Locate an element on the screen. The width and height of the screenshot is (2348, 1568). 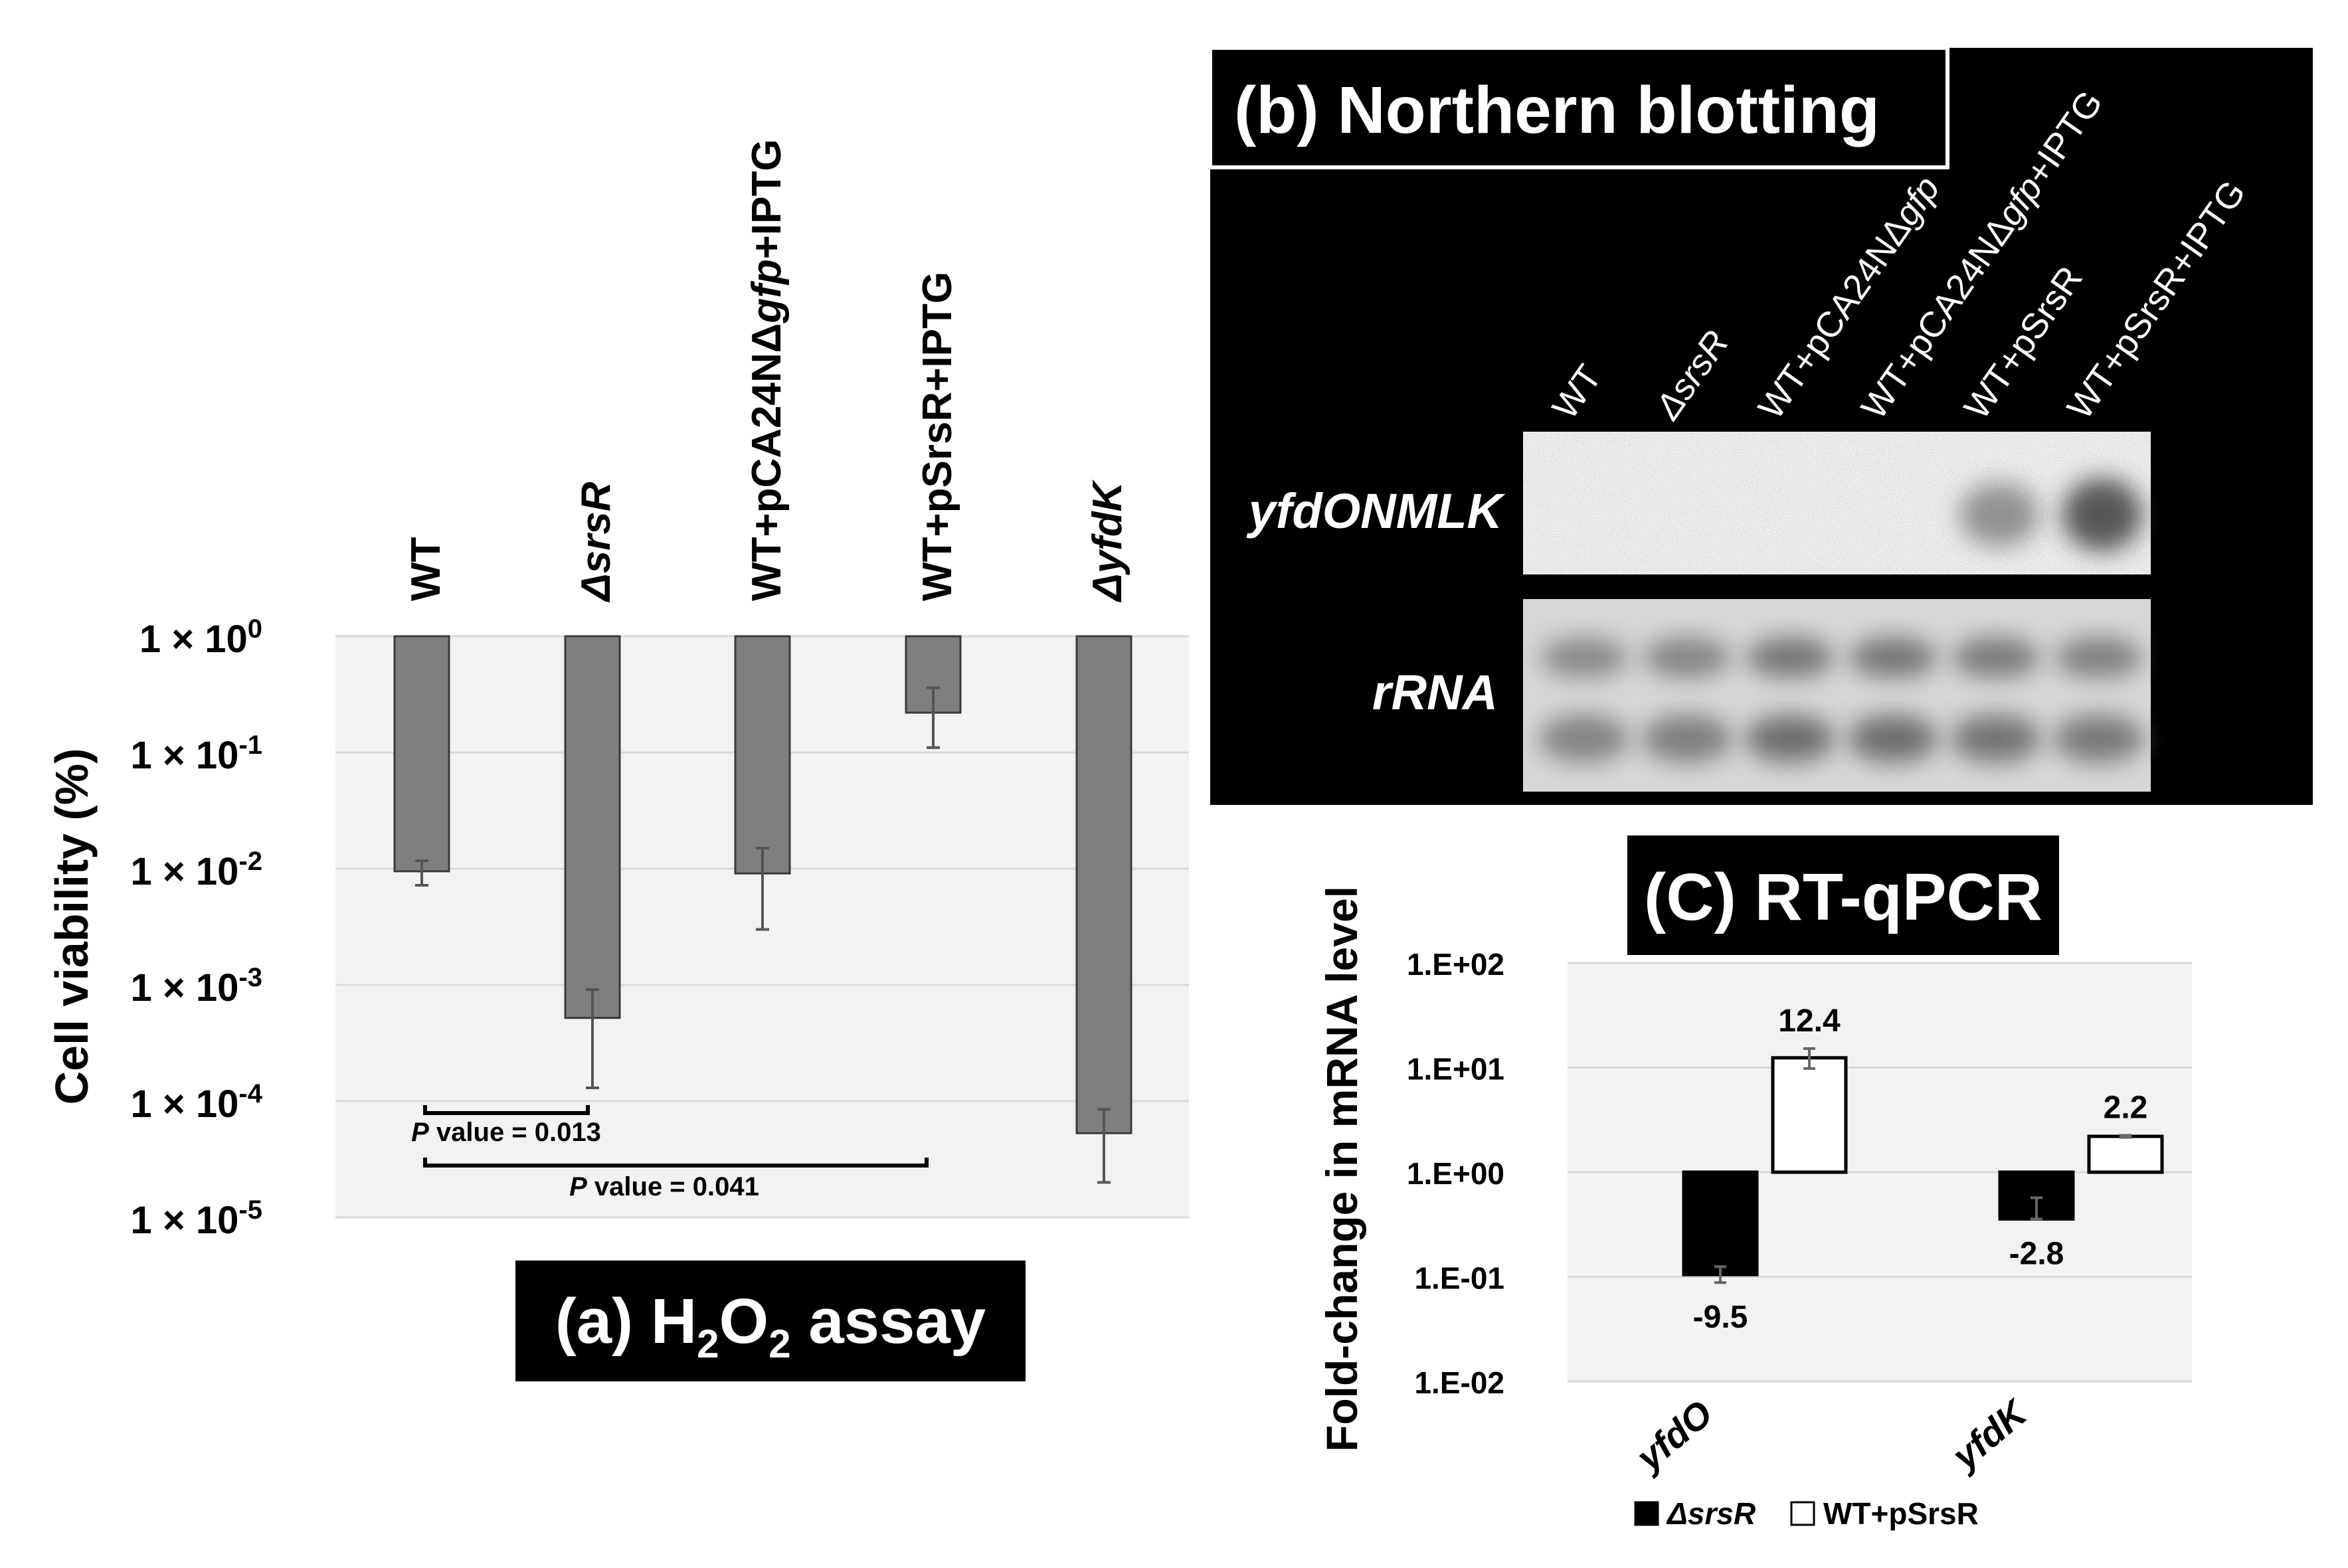
blot-strip-rrna is located at coordinates (1837, 695).